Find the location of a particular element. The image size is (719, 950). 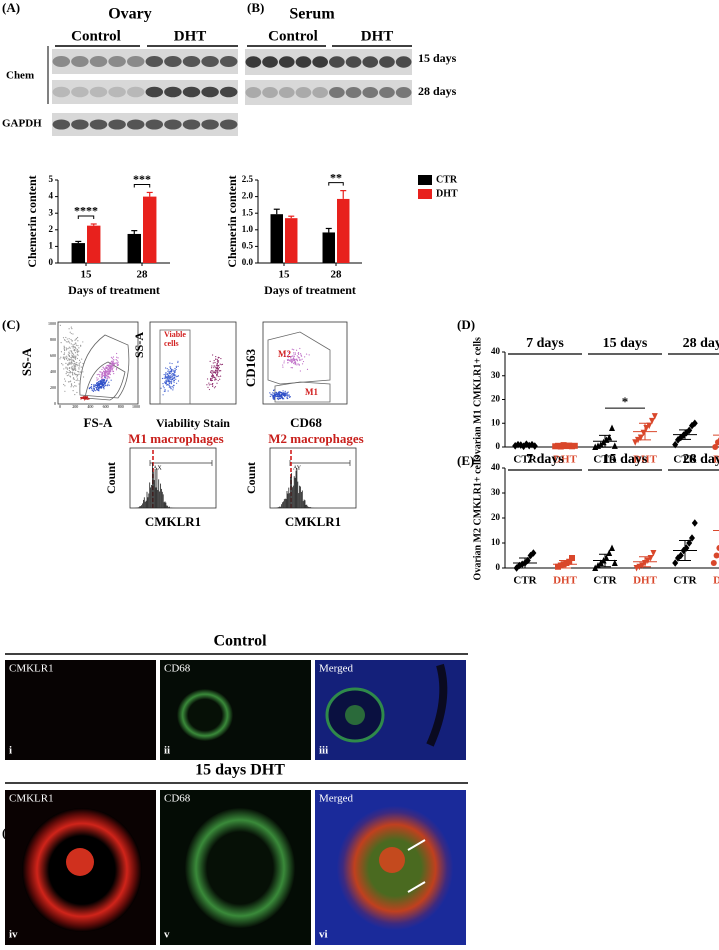

blot-title: Serum is located at coordinates (312, 14).